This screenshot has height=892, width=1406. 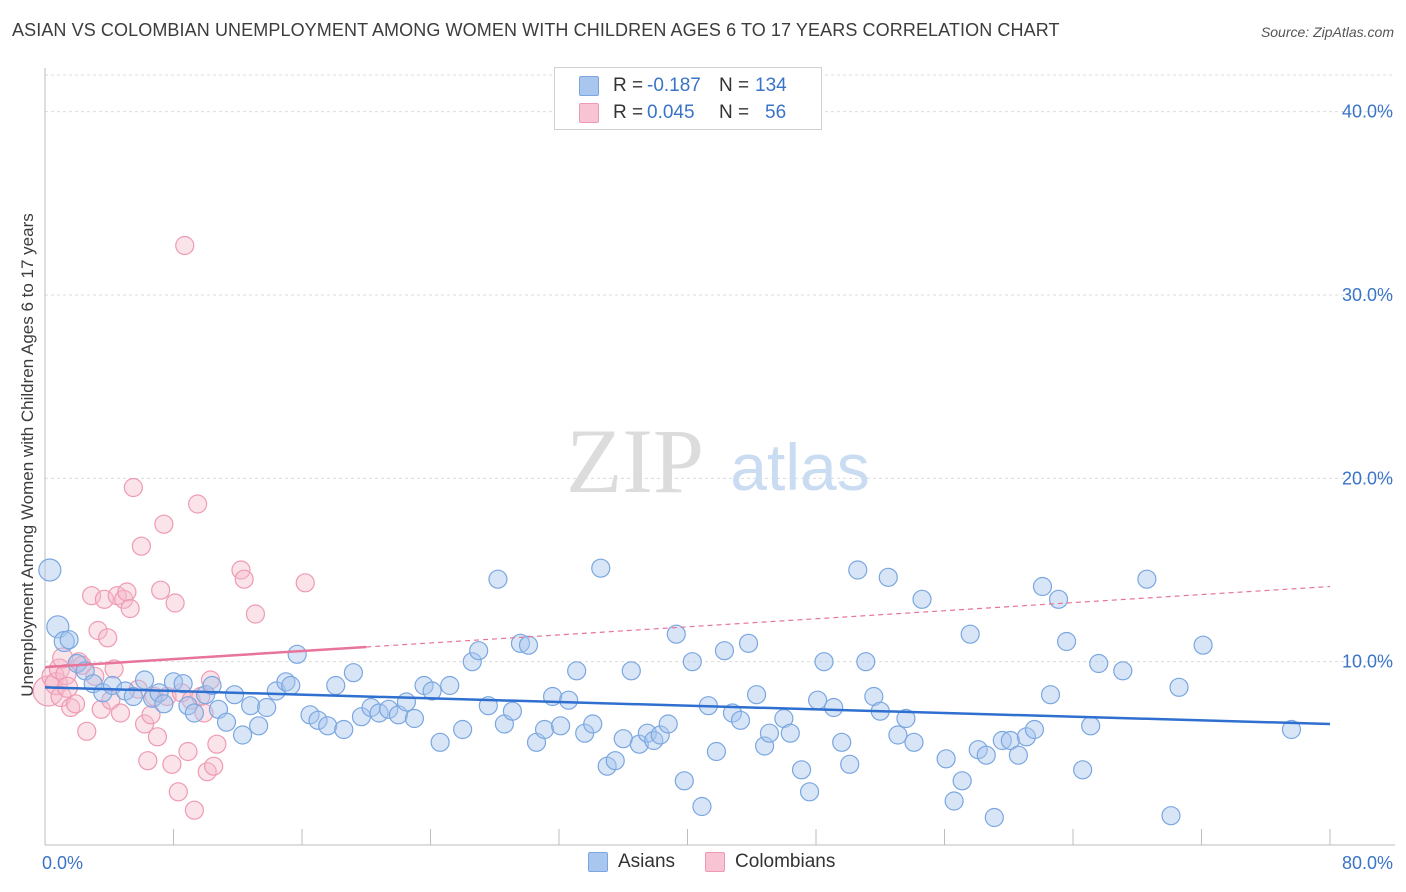 I want to click on source-note: Source: ZipAtlas.com, so click(x=1327, y=32).